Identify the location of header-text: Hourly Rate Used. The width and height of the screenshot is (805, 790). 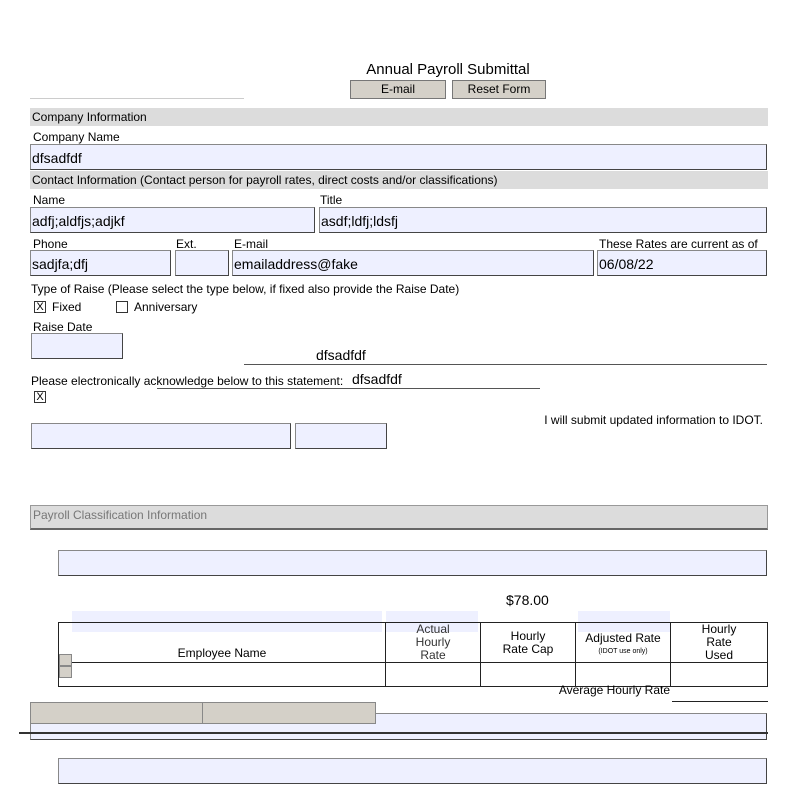
(719, 642).